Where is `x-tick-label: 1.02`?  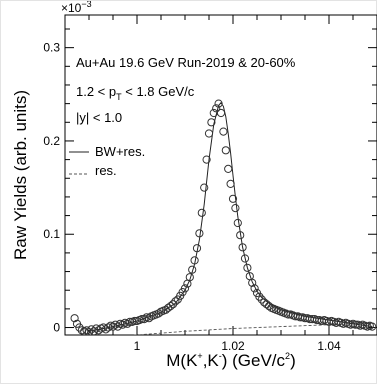
x-tick-label: 1.02 is located at coordinates (233, 346).